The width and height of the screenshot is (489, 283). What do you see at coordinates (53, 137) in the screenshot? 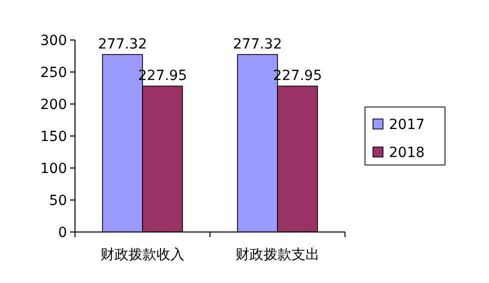
I see `y-tick-label: 150` at bounding box center [53, 137].